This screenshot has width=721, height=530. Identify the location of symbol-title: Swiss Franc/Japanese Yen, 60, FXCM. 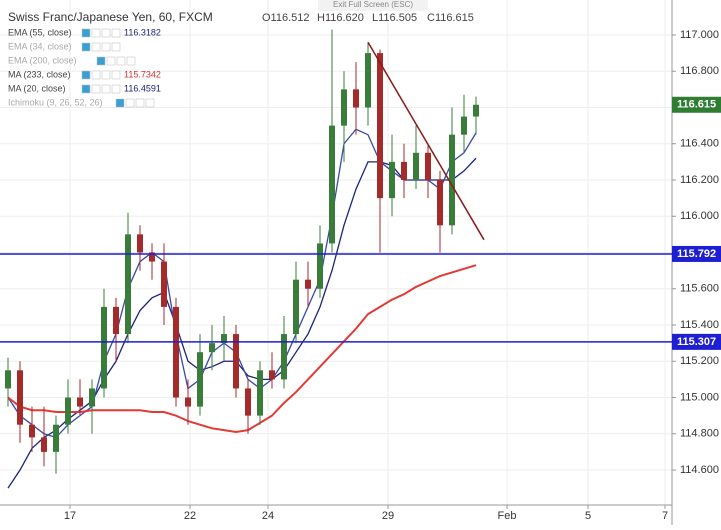
(110, 17).